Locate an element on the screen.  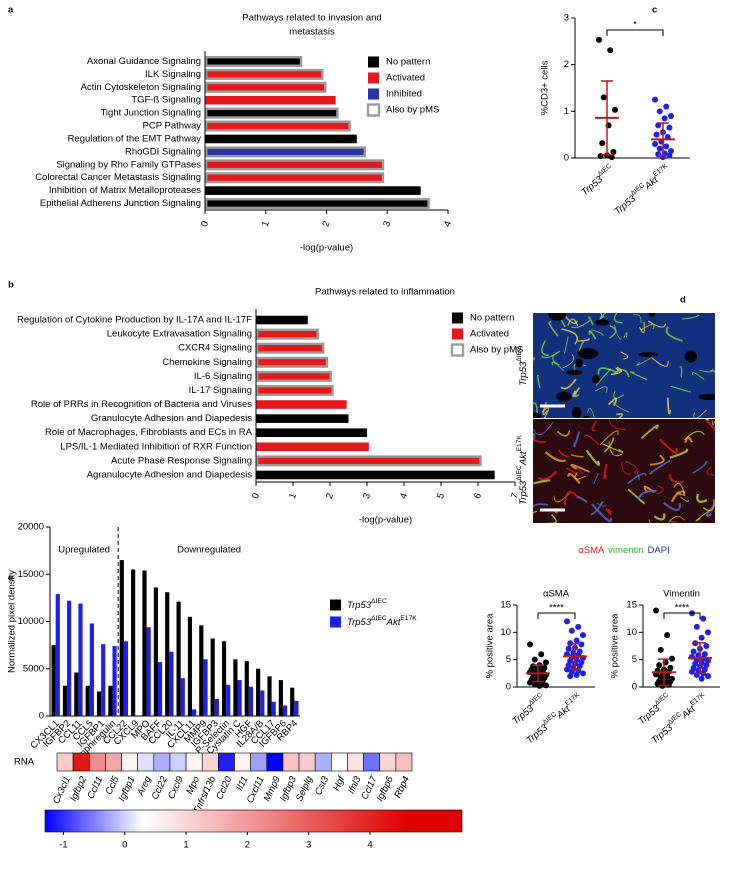
row-label: Trp53ΔIECAktE17K is located at coordinates (522, 470).